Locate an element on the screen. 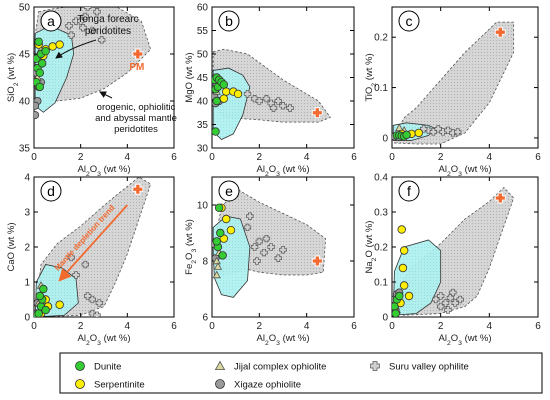 Image resolution: width=550 pixels, height=400 pixels. markers-d is located at coordinates (89, 250).